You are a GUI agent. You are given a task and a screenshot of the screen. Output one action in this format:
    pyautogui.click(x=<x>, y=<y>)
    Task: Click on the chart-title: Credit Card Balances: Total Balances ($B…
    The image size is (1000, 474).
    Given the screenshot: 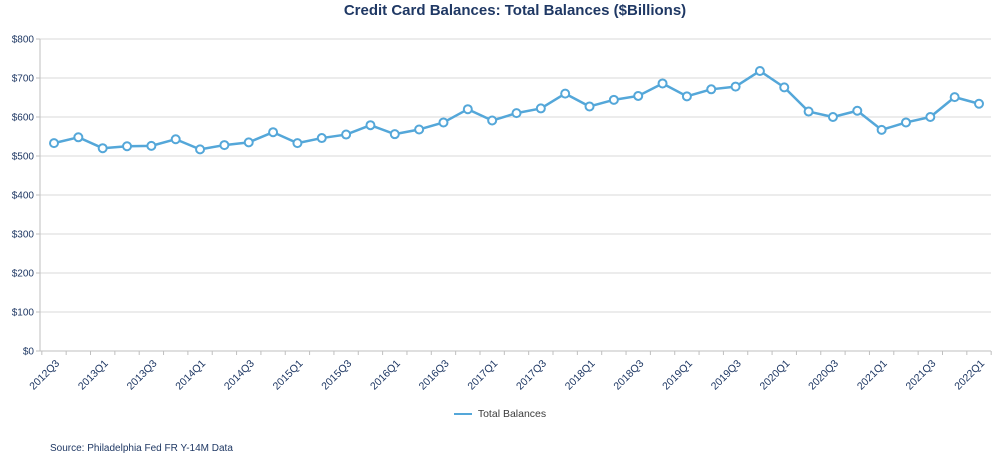 What is the action you would take?
    pyautogui.click(x=515, y=10)
    